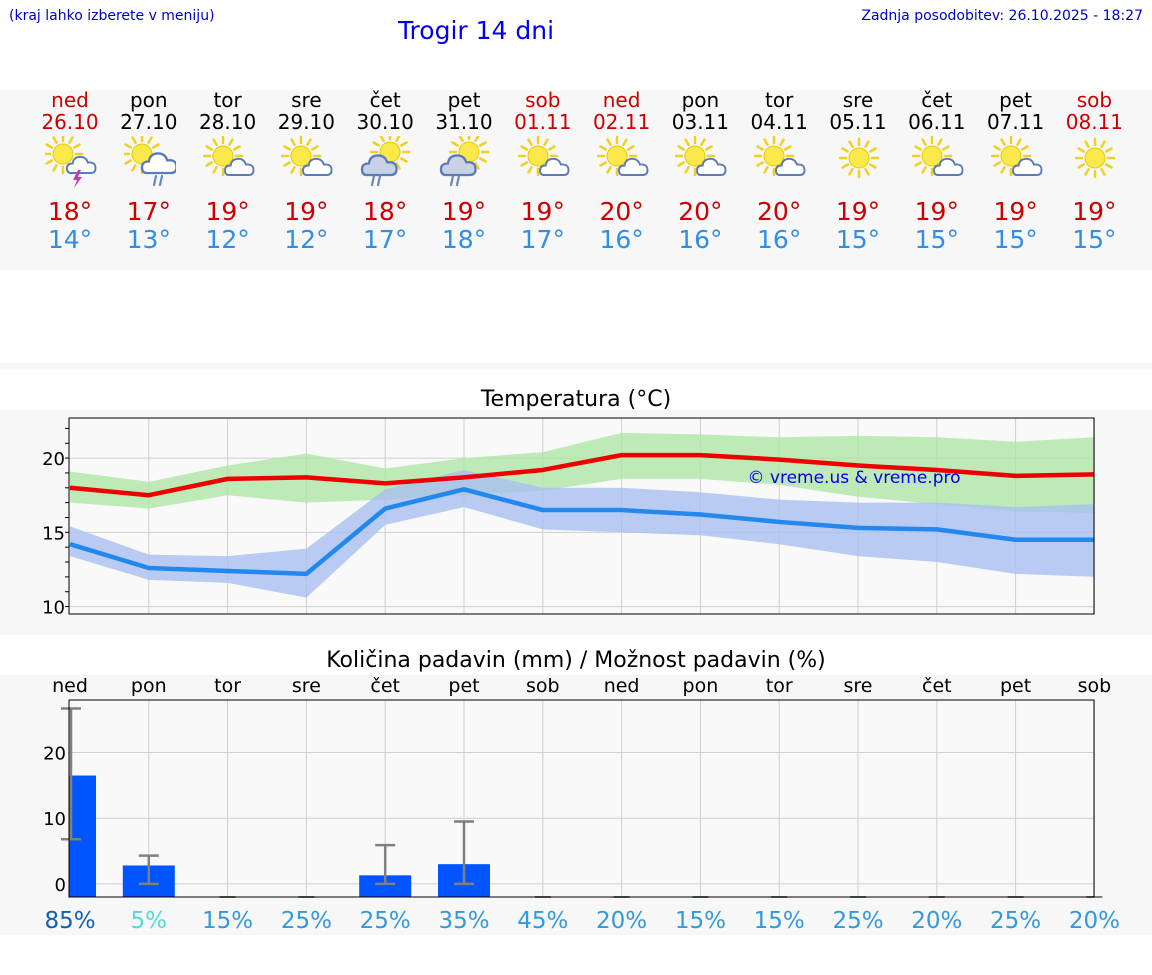 The width and height of the screenshot is (1152, 975). What do you see at coordinates (576, 399) in the screenshot?
I see `temperature-chart-title: Temperatura (°C)` at bounding box center [576, 399].